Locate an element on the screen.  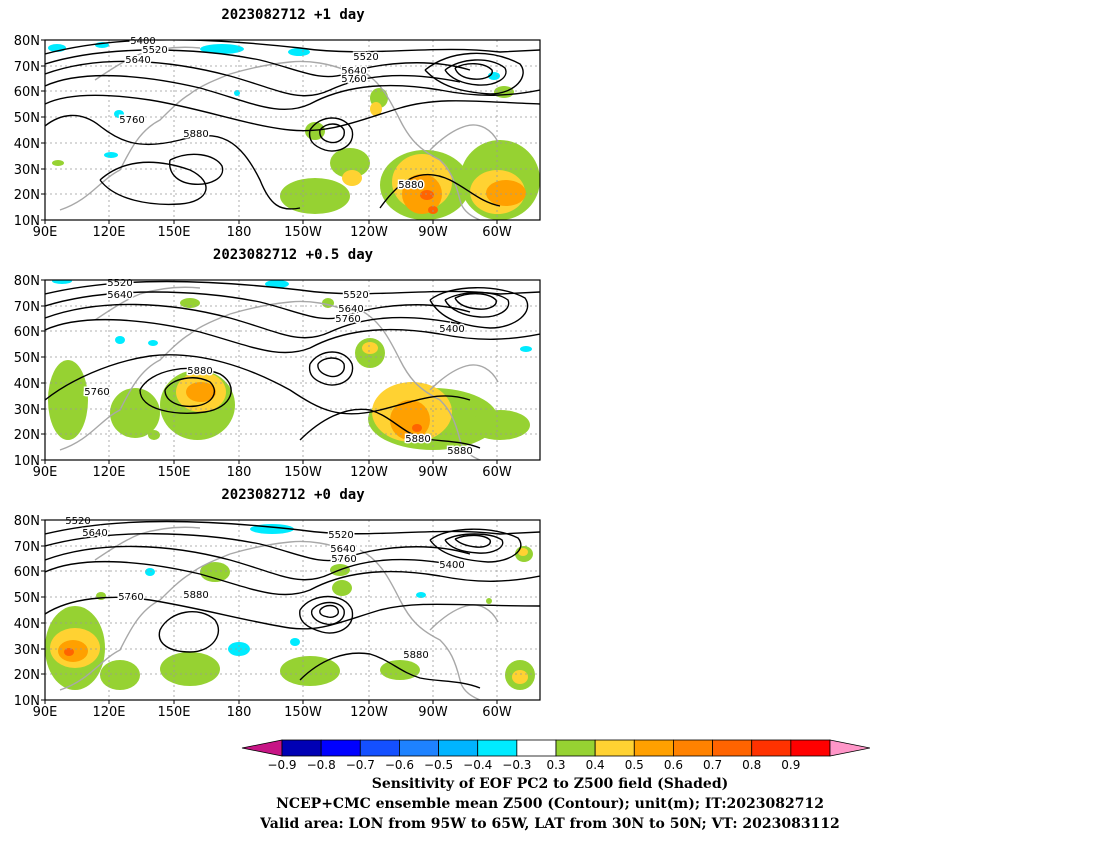
colorbar-label: 0.8 is located at coordinates (751, 765).